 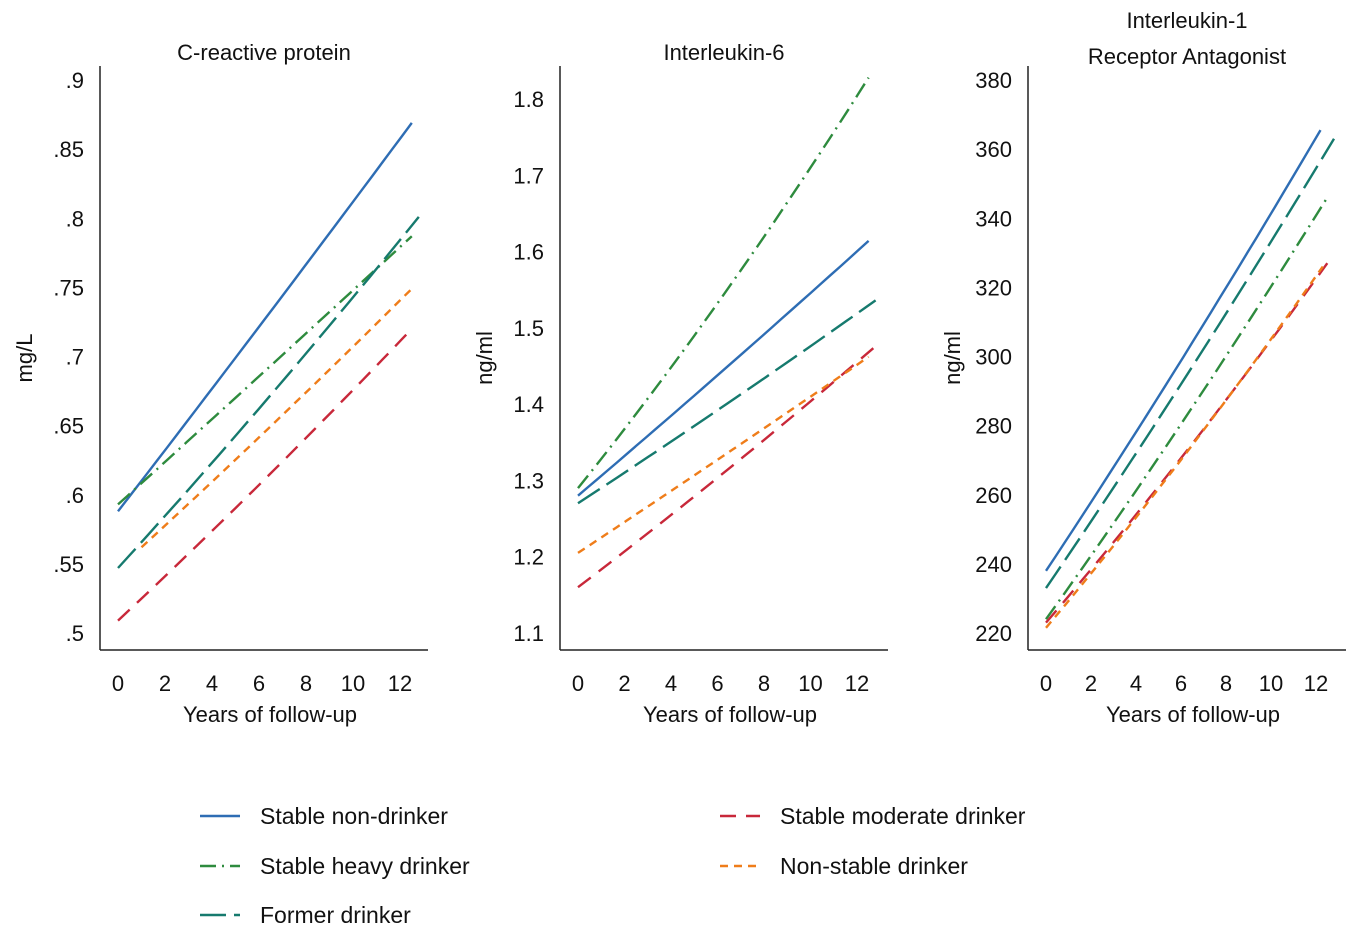 I want to click on legend-label: Non-stable drinker, so click(x=874, y=866).